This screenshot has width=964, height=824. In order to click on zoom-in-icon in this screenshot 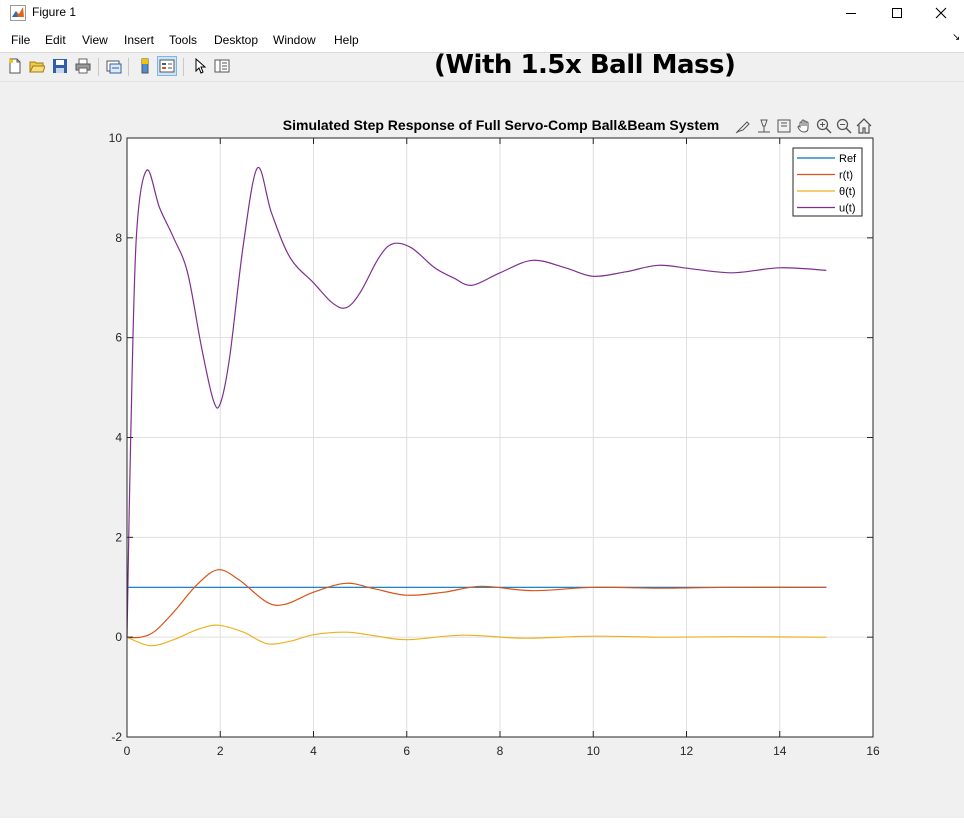, I will do `click(824, 126)`.